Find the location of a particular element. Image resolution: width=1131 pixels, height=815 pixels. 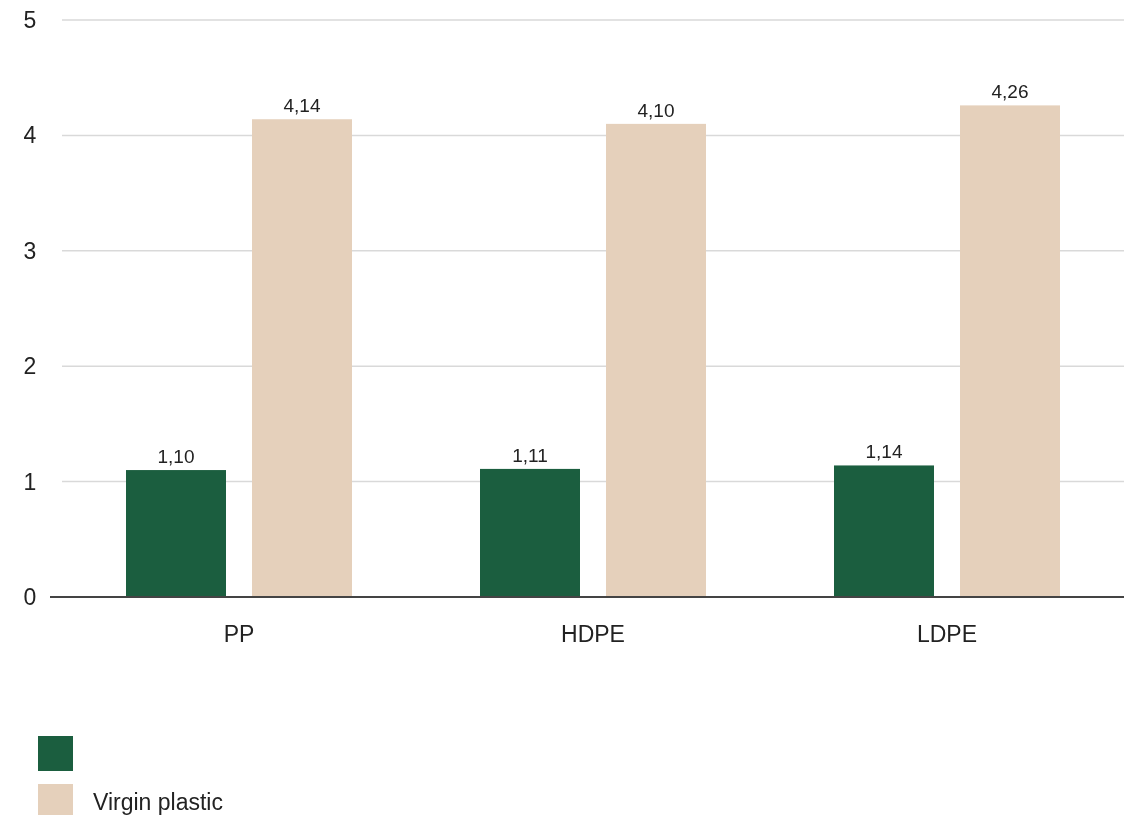

y-tick-label: 1 is located at coordinates (30, 481).